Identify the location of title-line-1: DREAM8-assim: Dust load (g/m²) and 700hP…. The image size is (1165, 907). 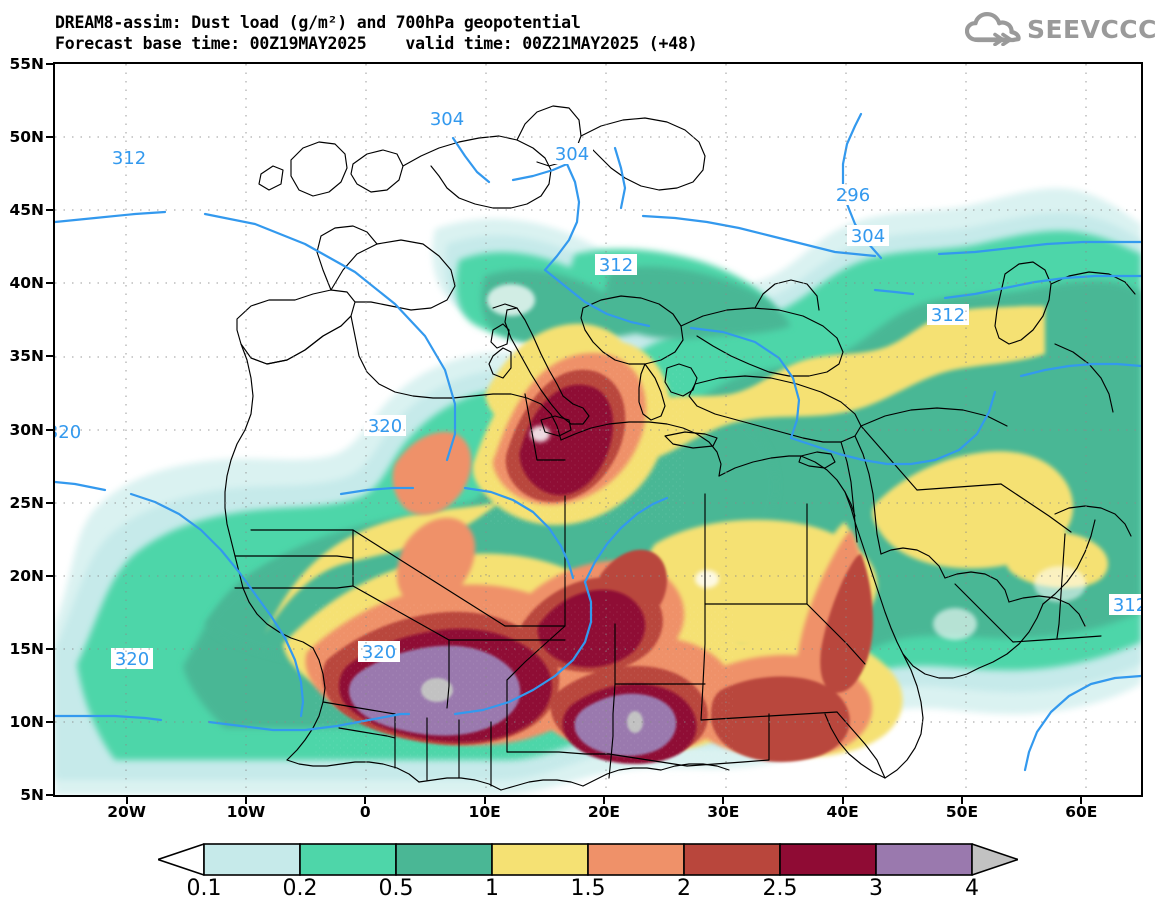
(318, 22).